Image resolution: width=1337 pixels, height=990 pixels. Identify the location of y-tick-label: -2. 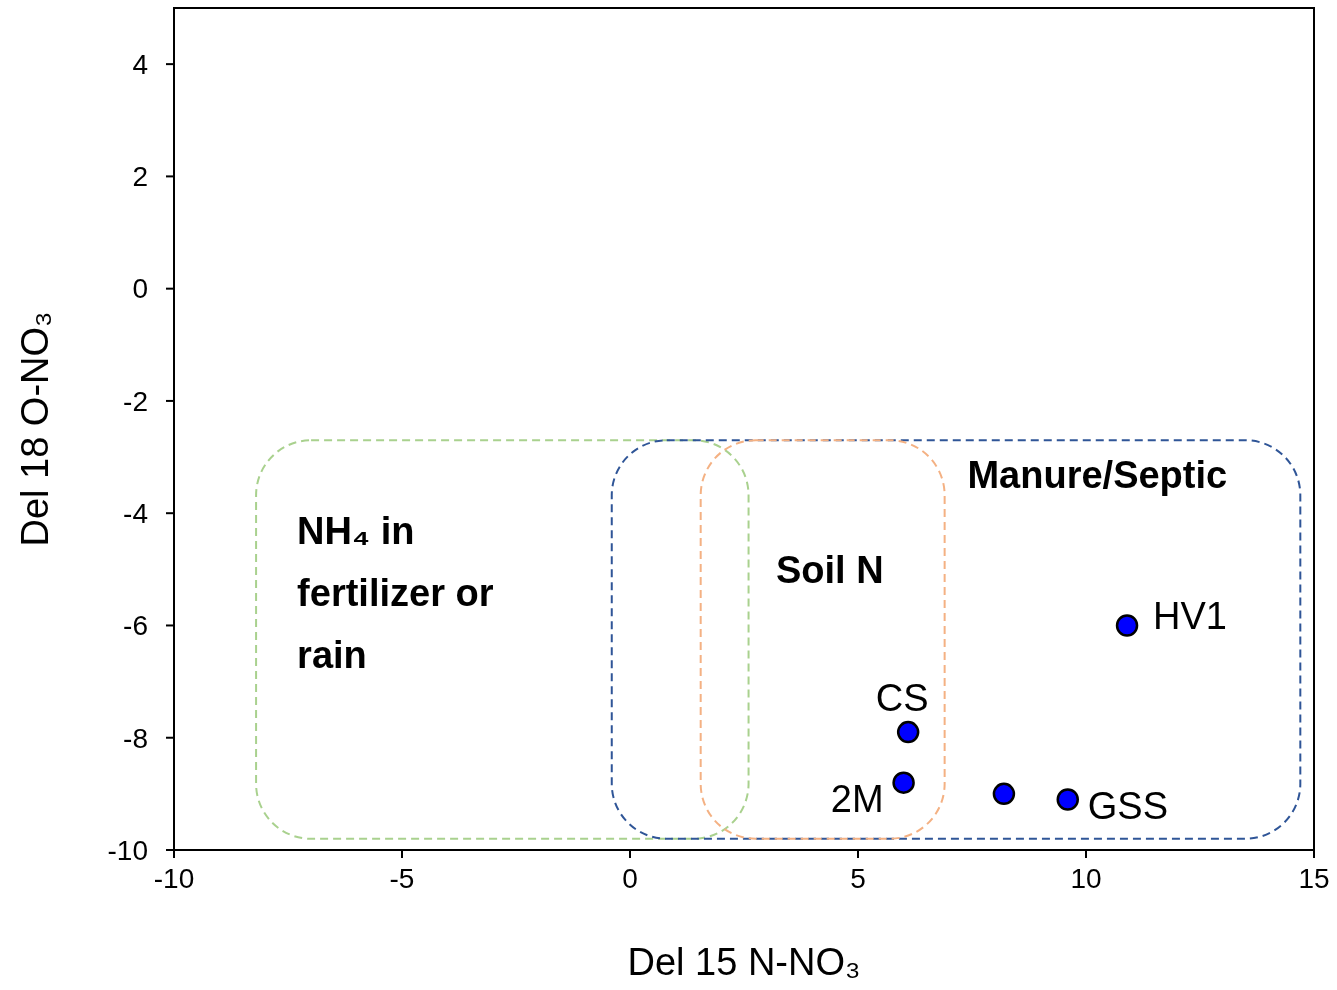
(135, 401).